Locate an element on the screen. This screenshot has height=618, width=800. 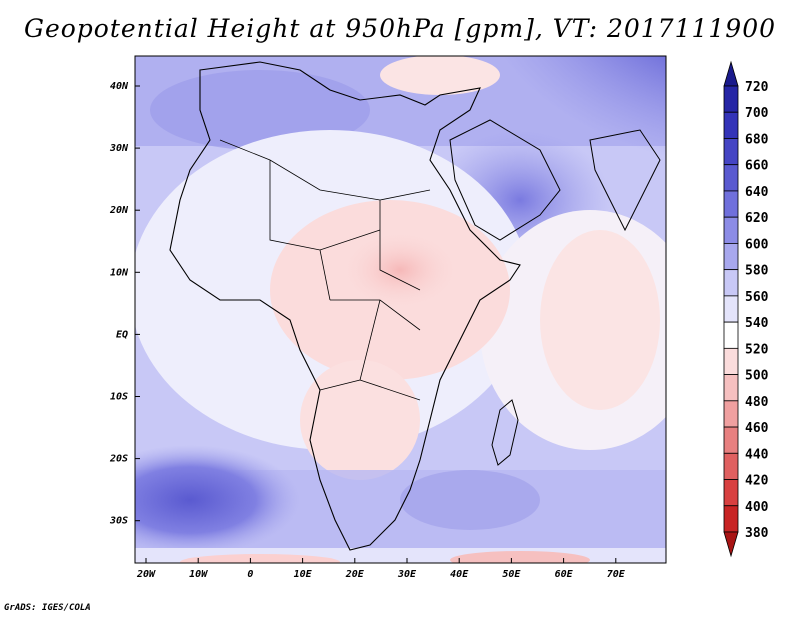
lat-tick-label: 30N is located at coordinates (119, 148).